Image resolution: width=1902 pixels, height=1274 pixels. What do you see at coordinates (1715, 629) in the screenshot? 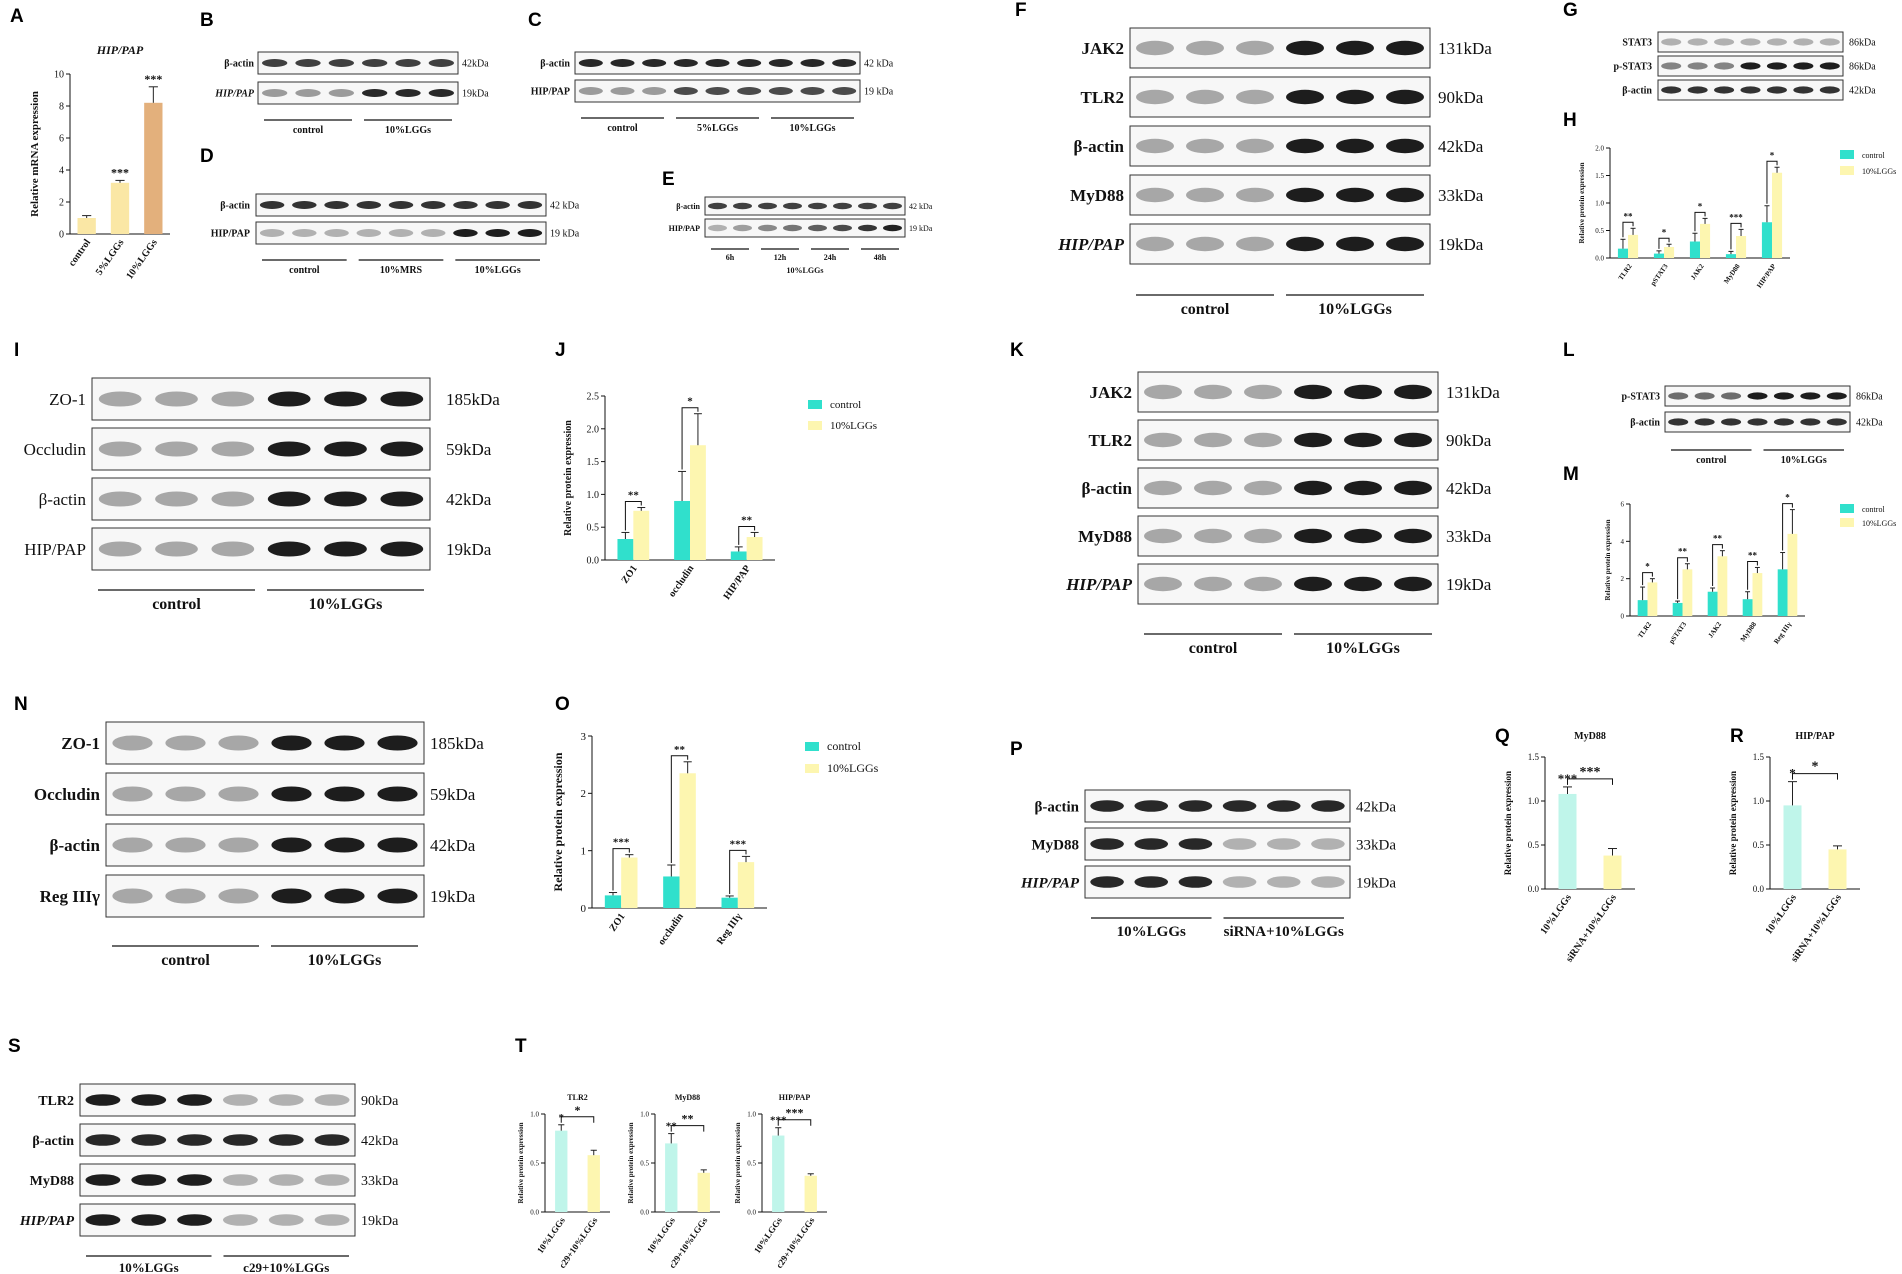
I see `x-tick-label: JAK2` at bounding box center [1715, 629].